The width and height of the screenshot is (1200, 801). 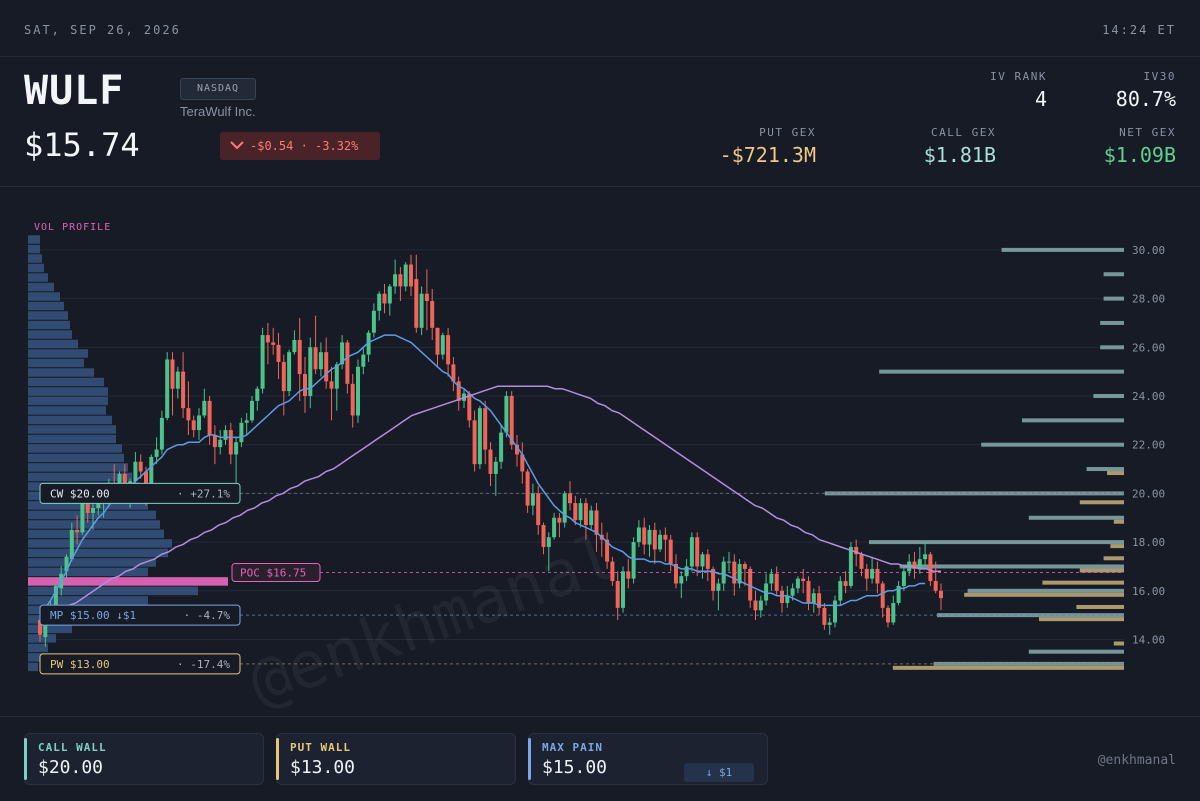 I want to click on iv30-stat: IV30 80.7%, so click(x=1146, y=90).